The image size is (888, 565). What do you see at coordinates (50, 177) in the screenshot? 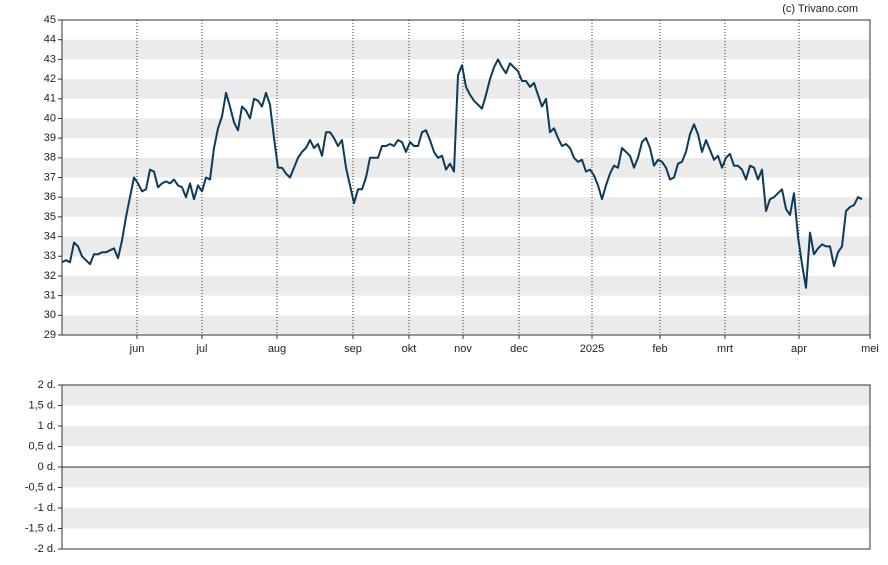
I see `y-tick-label: 37` at bounding box center [50, 177].